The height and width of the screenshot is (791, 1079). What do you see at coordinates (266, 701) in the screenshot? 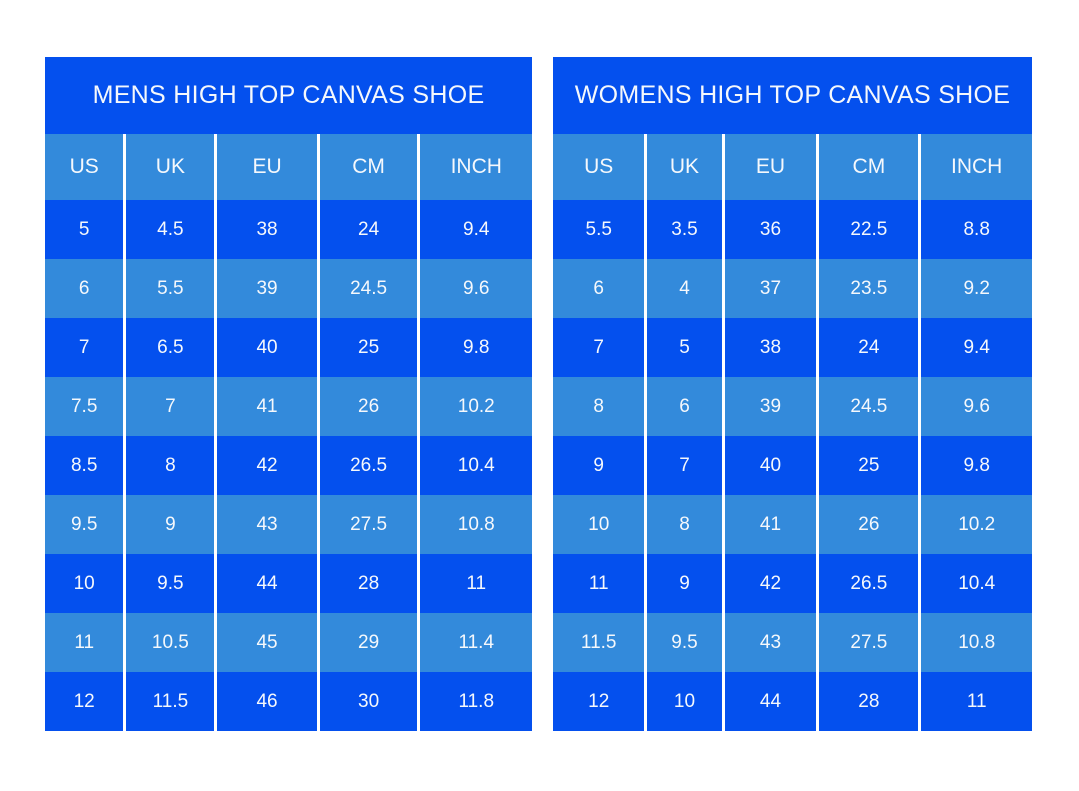
I see `table-cell: 46` at bounding box center [266, 701].